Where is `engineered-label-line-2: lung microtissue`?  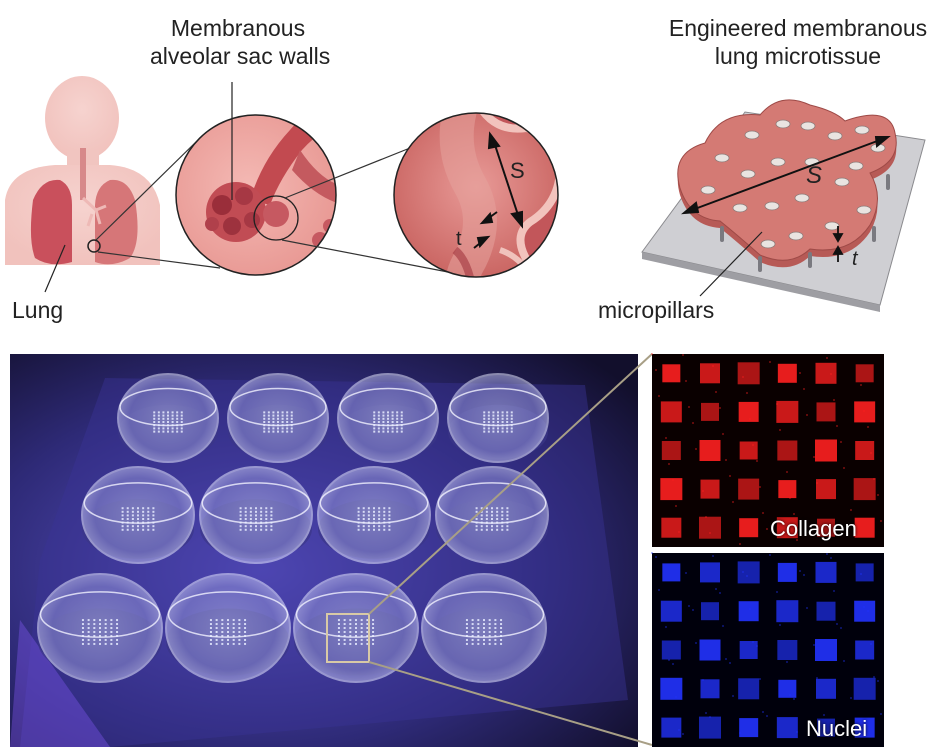
engineered-label-line-2: lung microtissue is located at coordinates (798, 56).